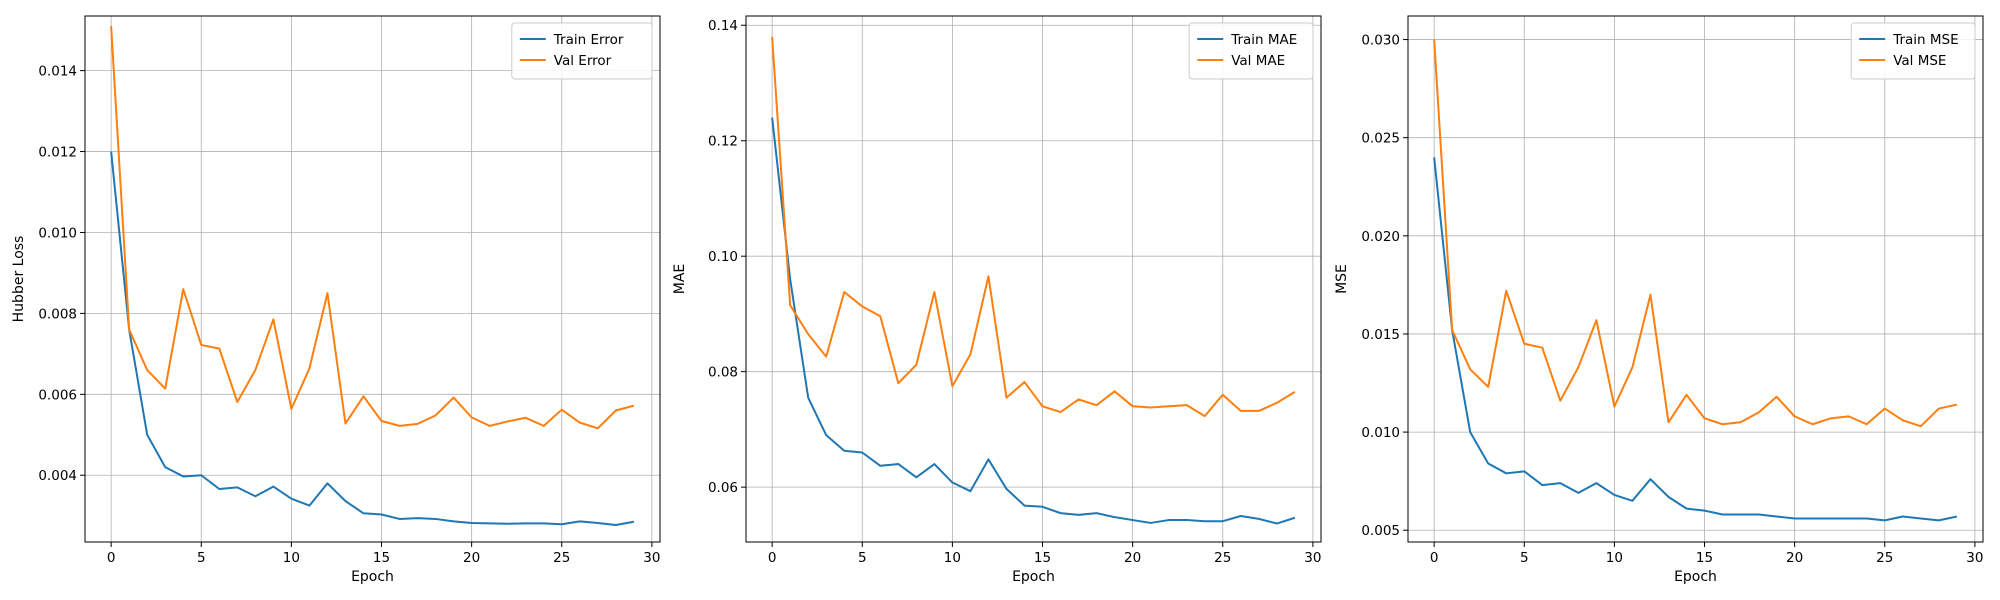 This screenshot has width=2000, height=600. I want to click on legend-label: Val Error, so click(583, 61).